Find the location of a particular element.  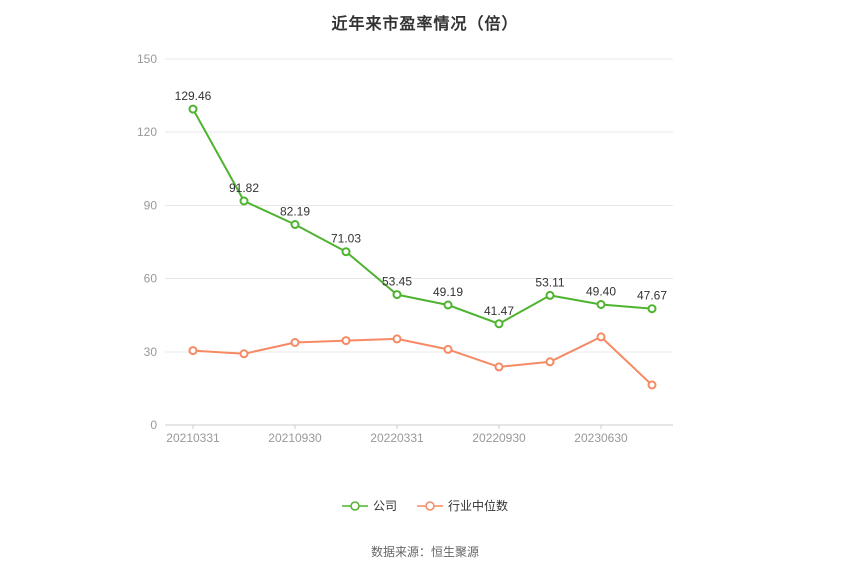

y-axis-tick-label: 120 is located at coordinates (147, 132).